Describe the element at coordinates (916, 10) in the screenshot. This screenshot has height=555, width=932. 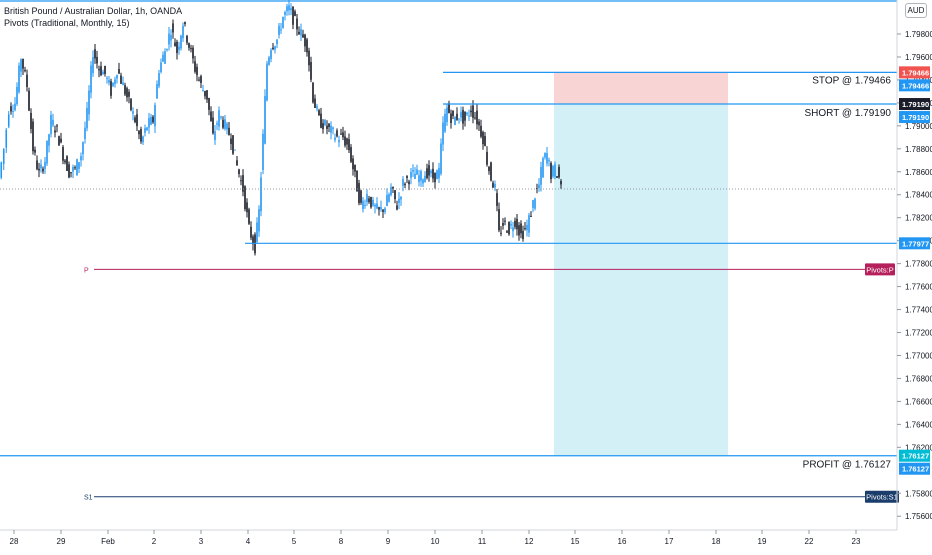
I see `currency-badge: AUD` at that location.